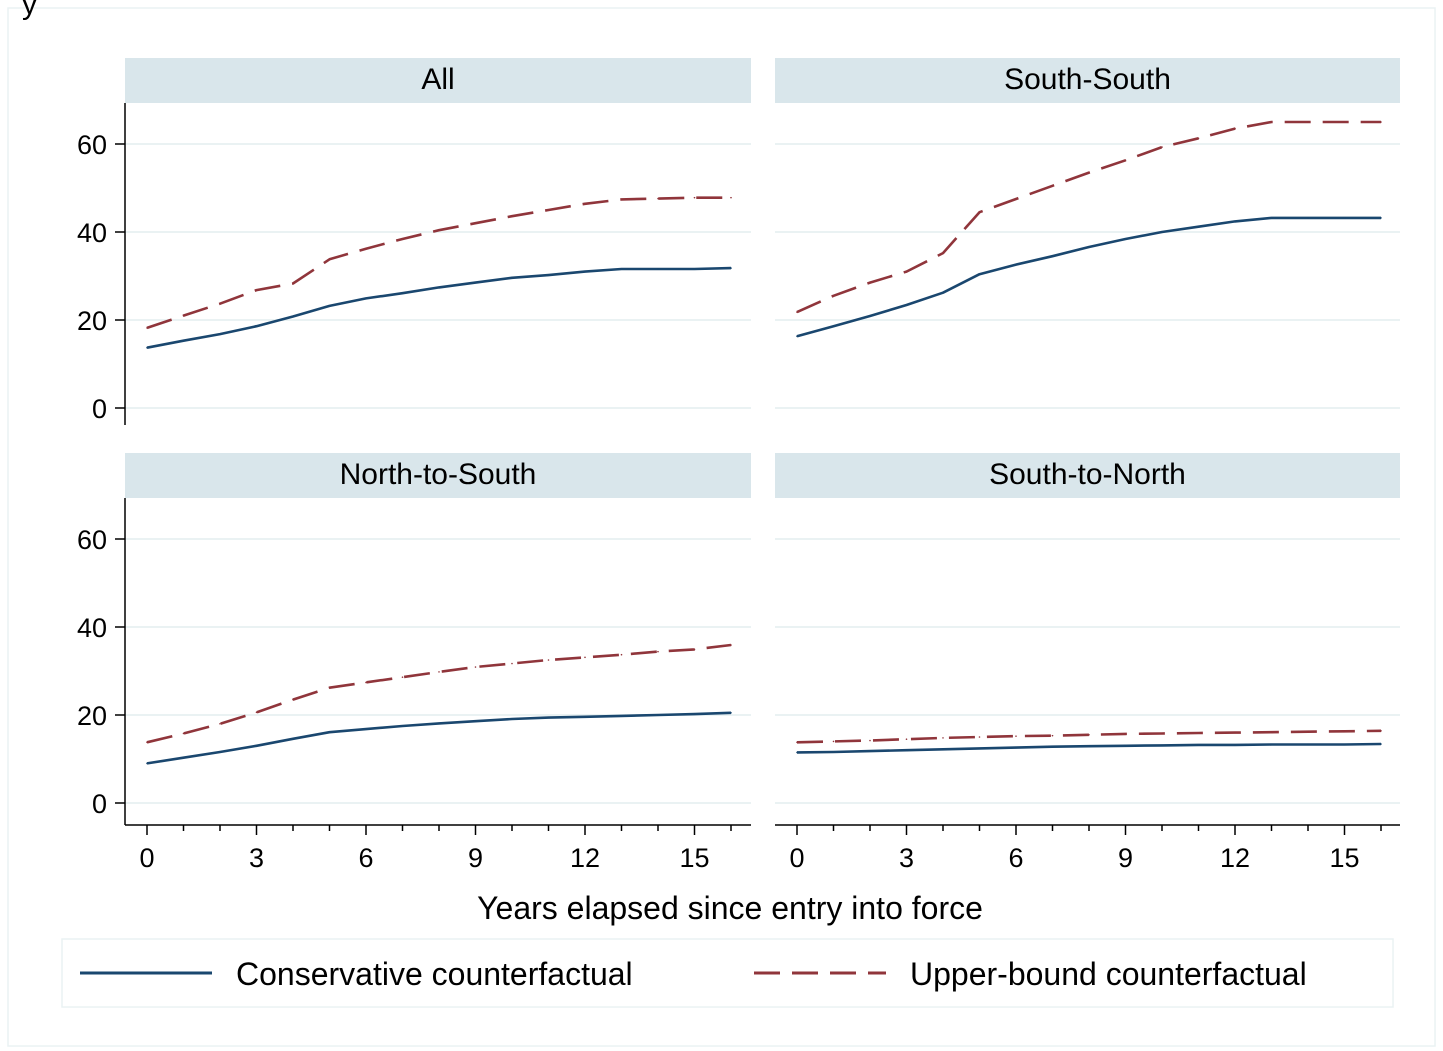 This screenshot has width=1443, height=1051. Describe the element at coordinates (1087, 79) in the screenshot. I see `panel-title-south-south: South-South` at that location.